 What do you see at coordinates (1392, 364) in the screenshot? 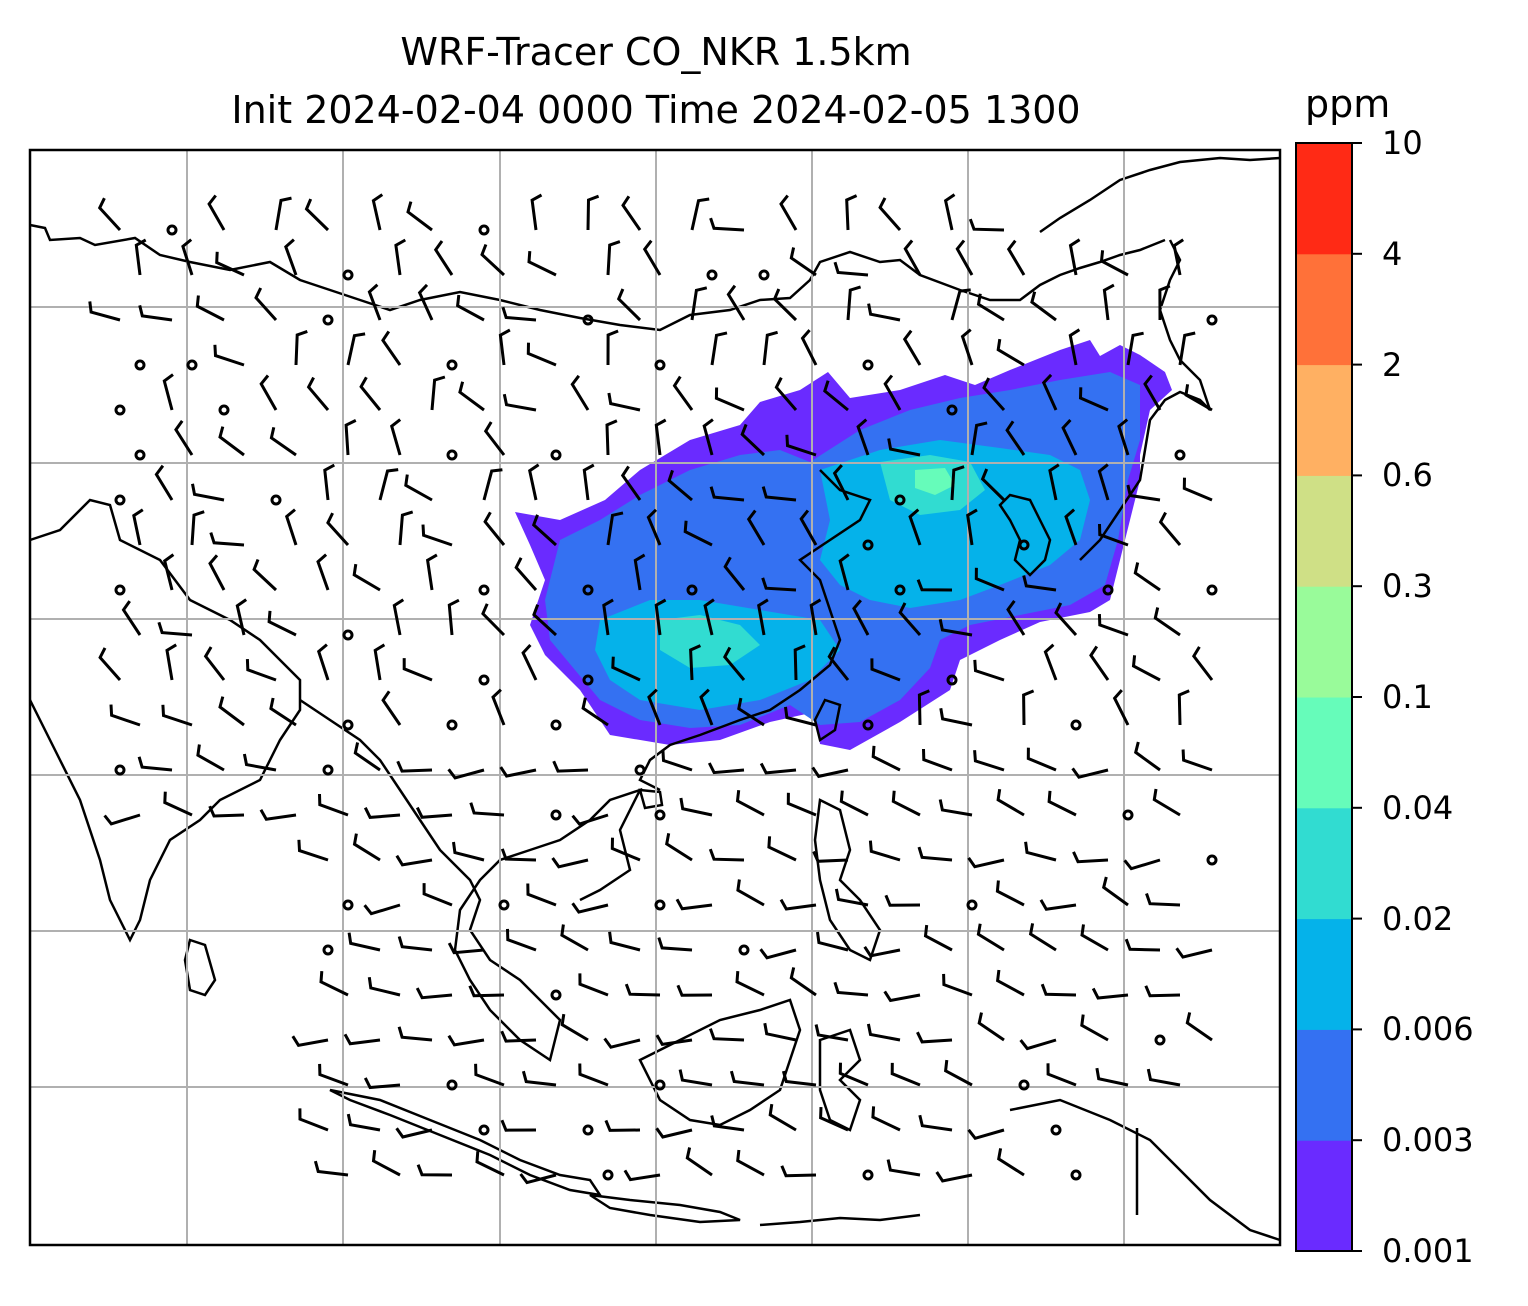
I see `colorbar-tick-label: 2` at bounding box center [1392, 364].